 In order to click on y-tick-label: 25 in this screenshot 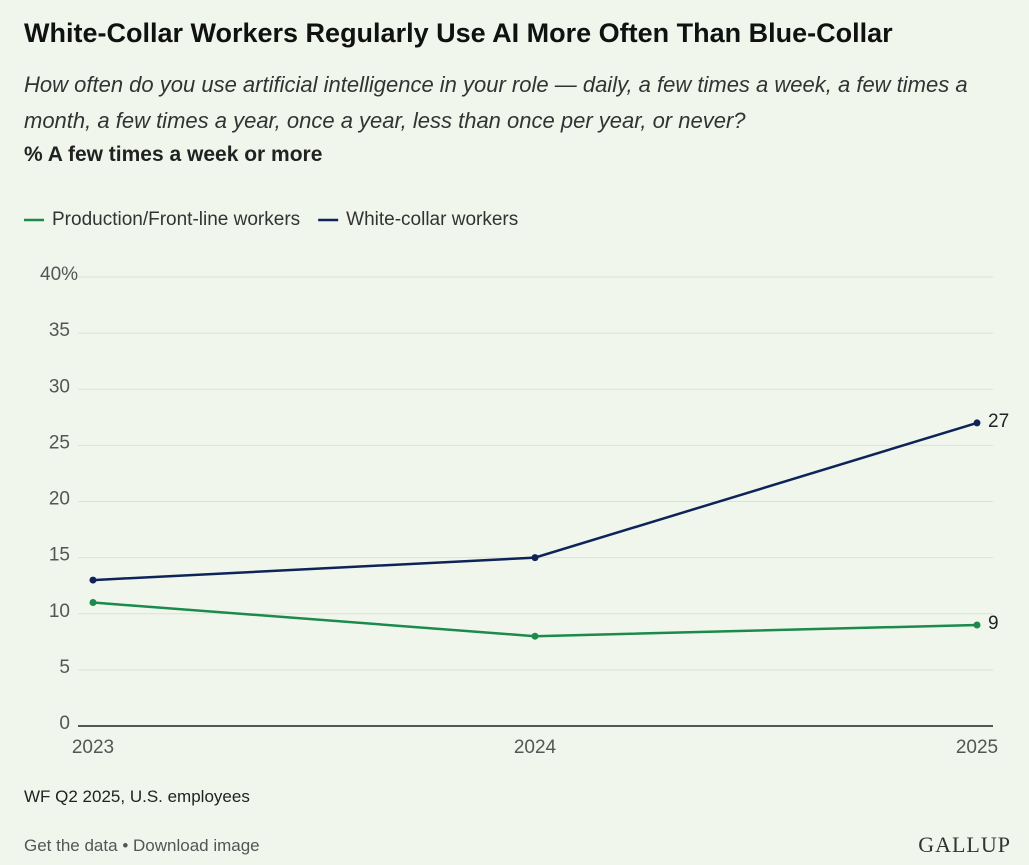, I will do `click(59, 442)`.